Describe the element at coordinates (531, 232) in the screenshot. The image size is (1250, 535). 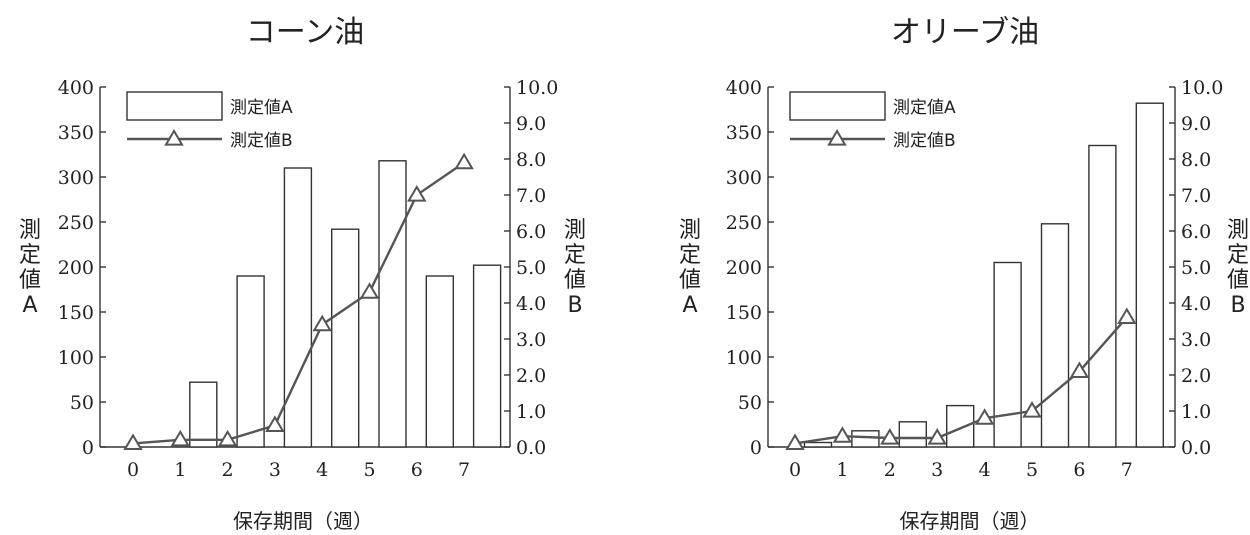
I see `right-tick-label: 6.0` at that location.